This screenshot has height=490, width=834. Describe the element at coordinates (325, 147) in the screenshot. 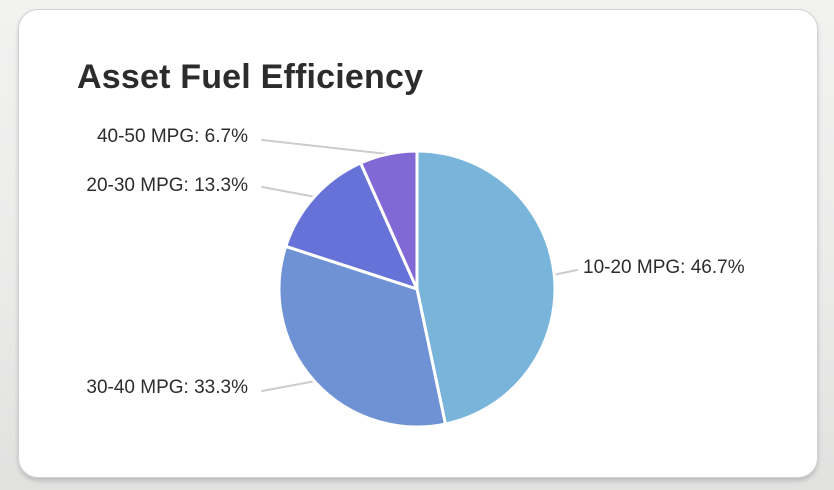

I see `leader-line-40-50-mpg` at that location.